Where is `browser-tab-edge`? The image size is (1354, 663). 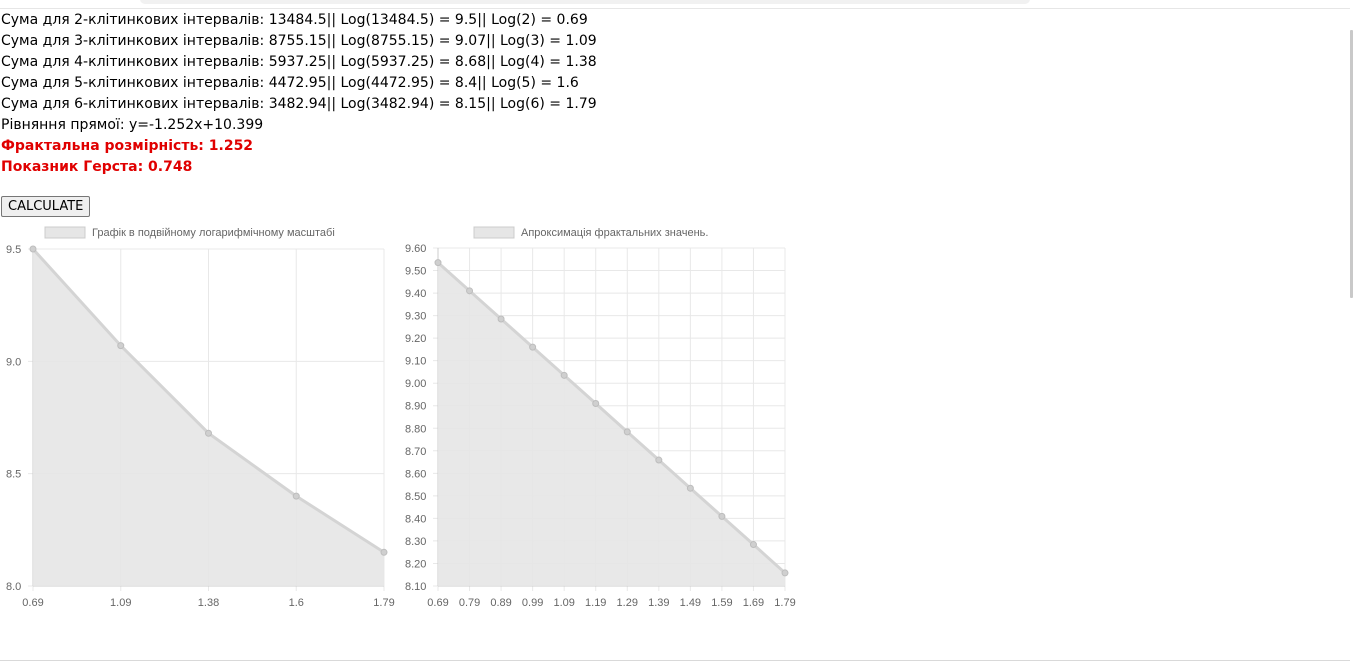
browser-tab-edge is located at coordinates (585, 2).